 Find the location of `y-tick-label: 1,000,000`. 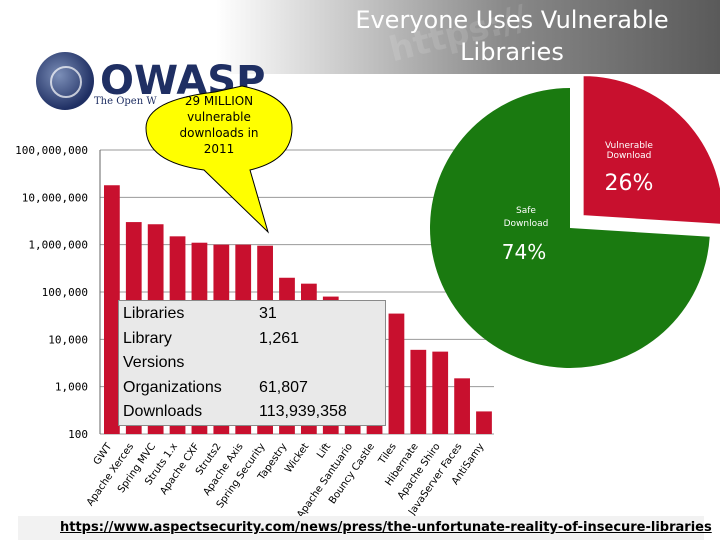

y-tick-label: 1,000,000 is located at coordinates (58, 245).